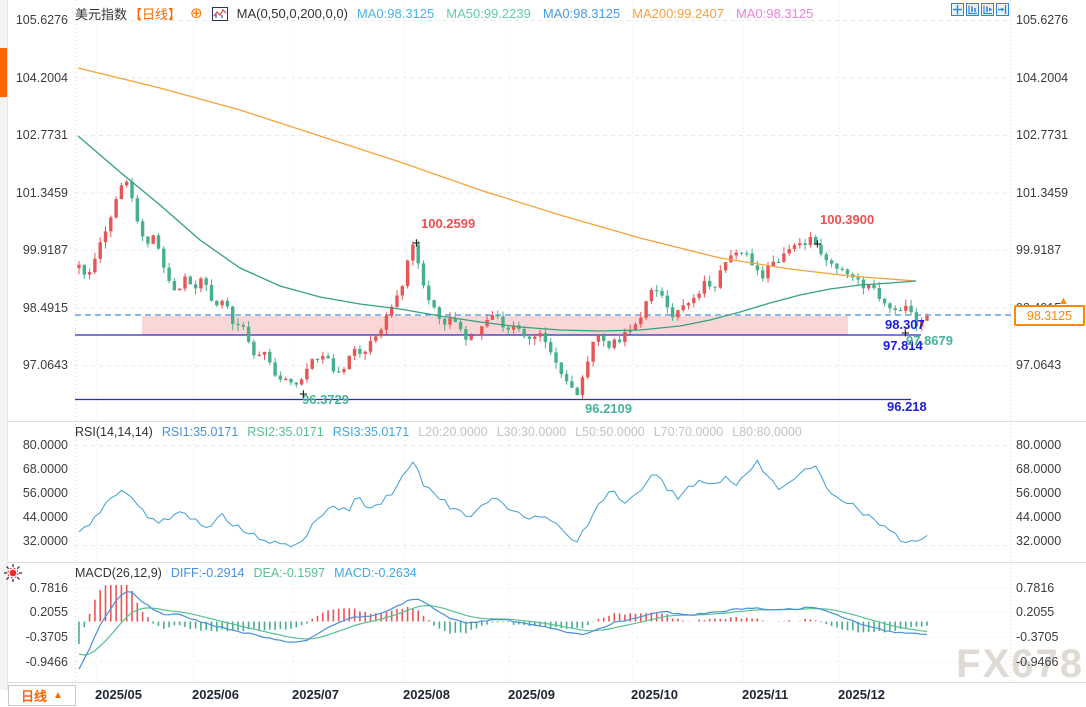  What do you see at coordinates (1037, 661) in the screenshot?
I see `macd-axis-label-right: -0.9466` at bounding box center [1037, 661].